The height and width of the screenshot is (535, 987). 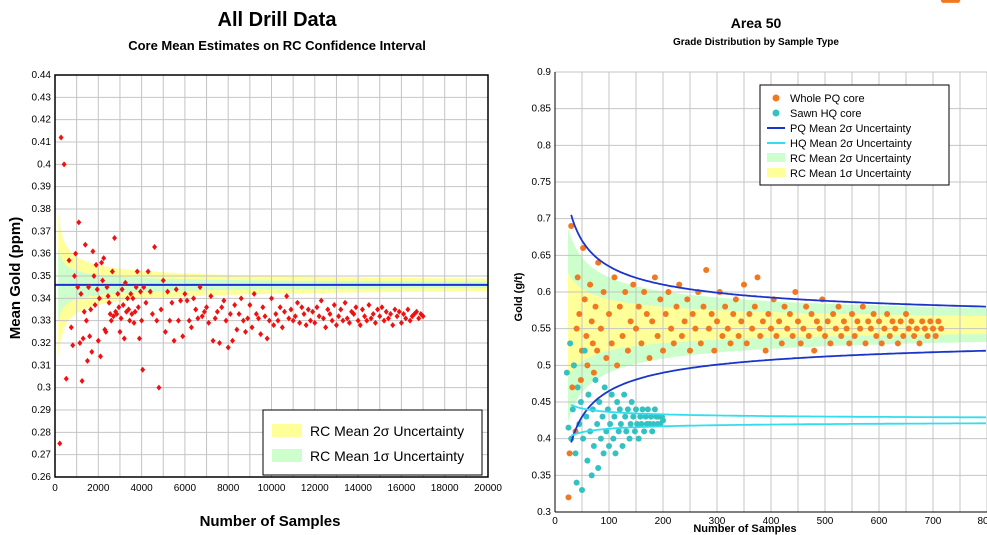 I want to click on right-y-tick-label: 0.55, so click(x=542, y=329).